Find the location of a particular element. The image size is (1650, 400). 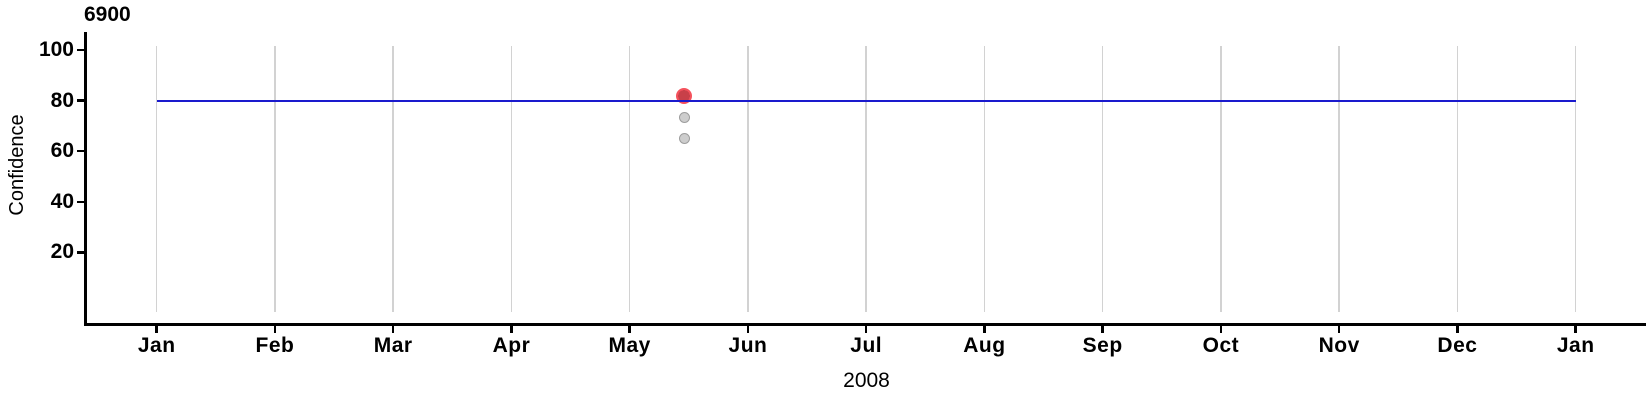

x-tick-label: Feb is located at coordinates (275, 345).